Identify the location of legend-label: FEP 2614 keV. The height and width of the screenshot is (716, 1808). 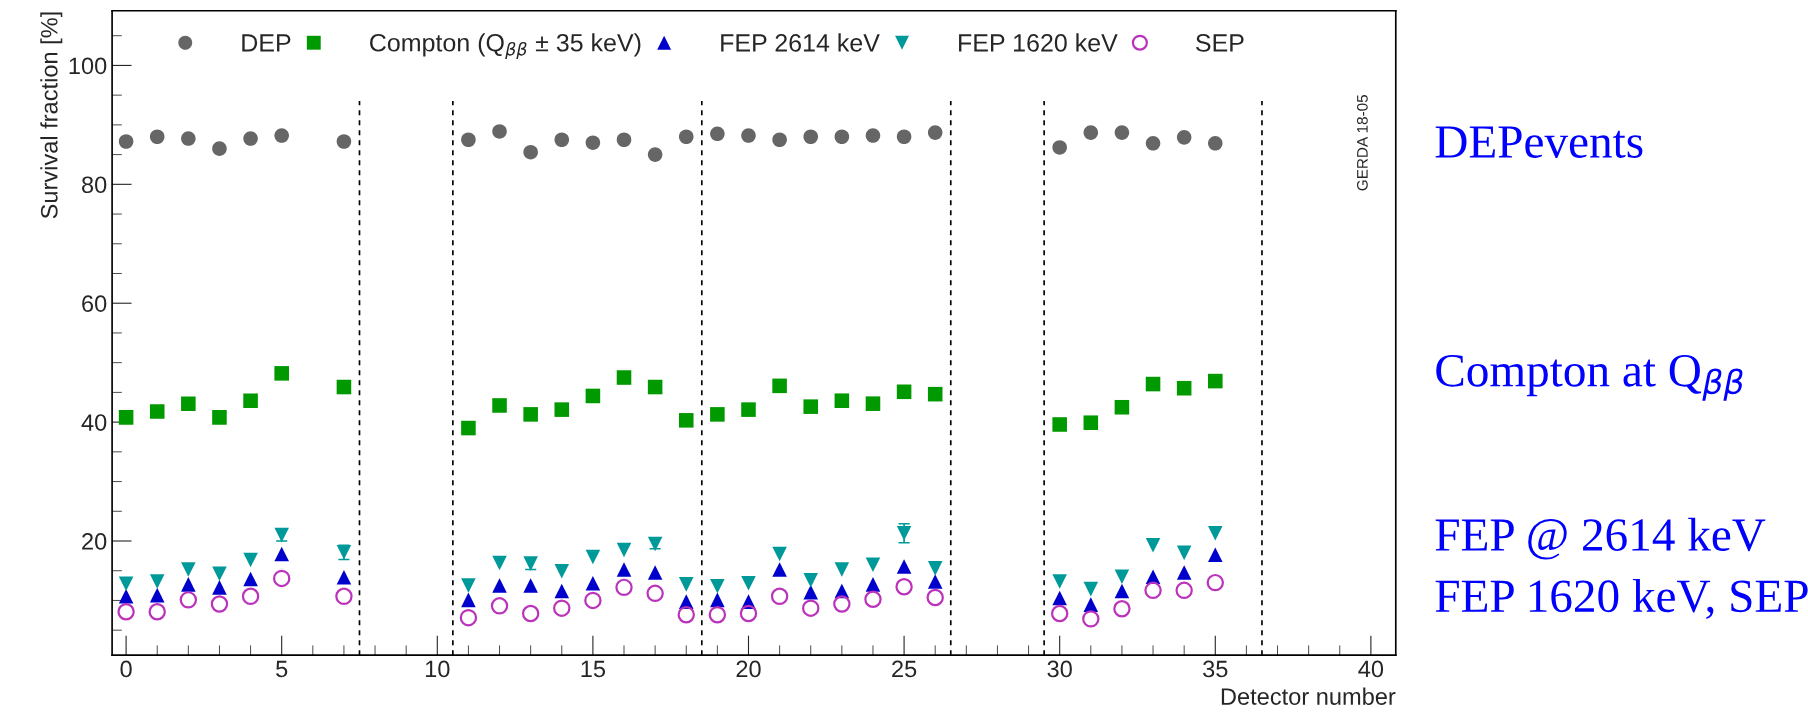
(800, 42).